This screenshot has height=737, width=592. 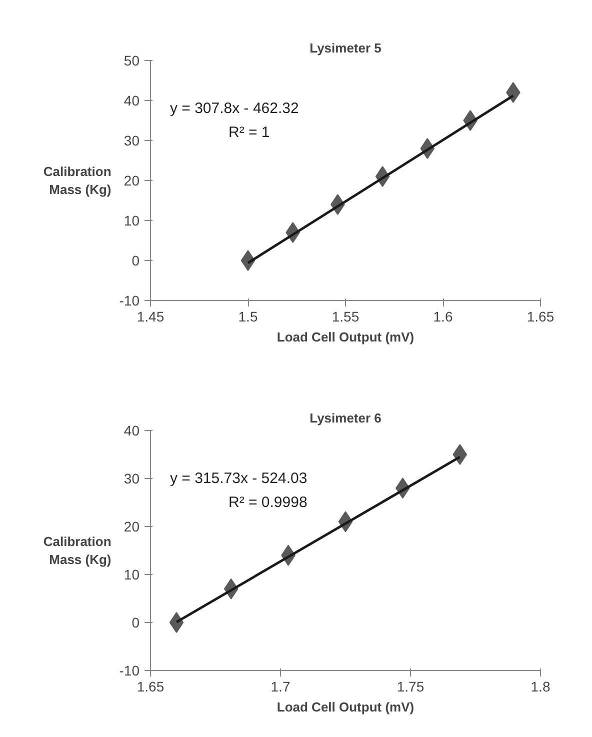 What do you see at coordinates (443, 316) in the screenshot?
I see `x-tick-label: 1.6` at bounding box center [443, 316].